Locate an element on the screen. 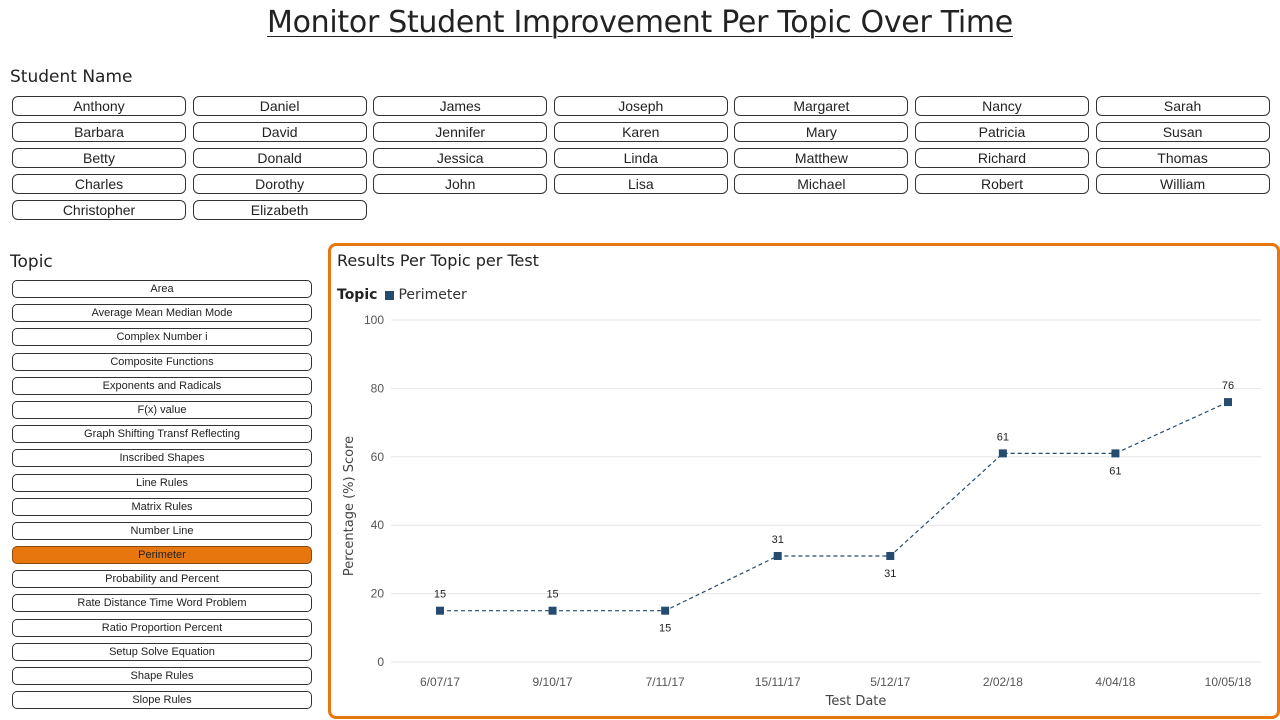 This screenshot has height=720, width=1280. student-button-daniel: Daniel is located at coordinates (279, 106).